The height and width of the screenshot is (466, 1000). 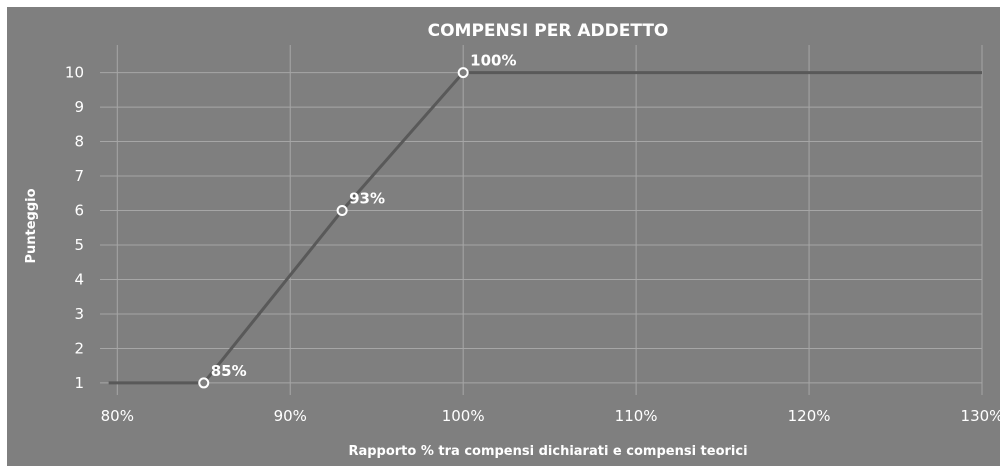 What do you see at coordinates (463, 416) in the screenshot?
I see `x-tick-label: 100%` at bounding box center [463, 416].